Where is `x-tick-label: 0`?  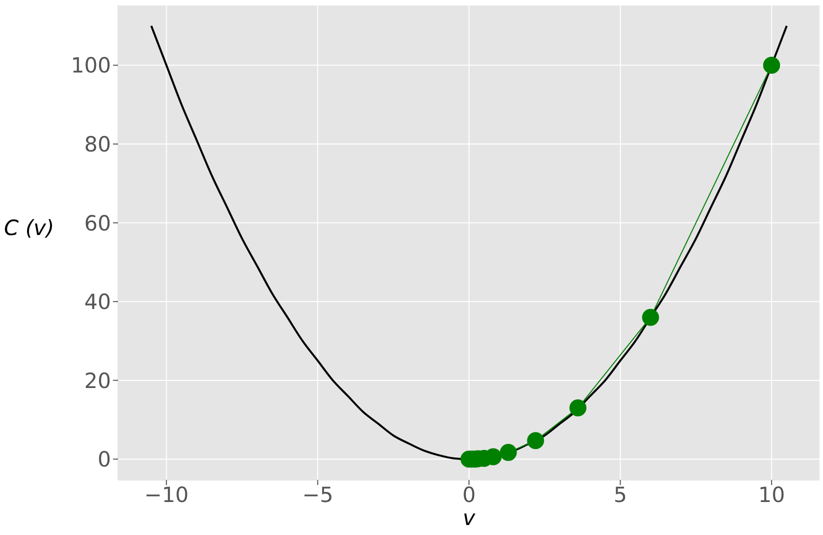 x-tick-label: 0 is located at coordinates (469, 494).